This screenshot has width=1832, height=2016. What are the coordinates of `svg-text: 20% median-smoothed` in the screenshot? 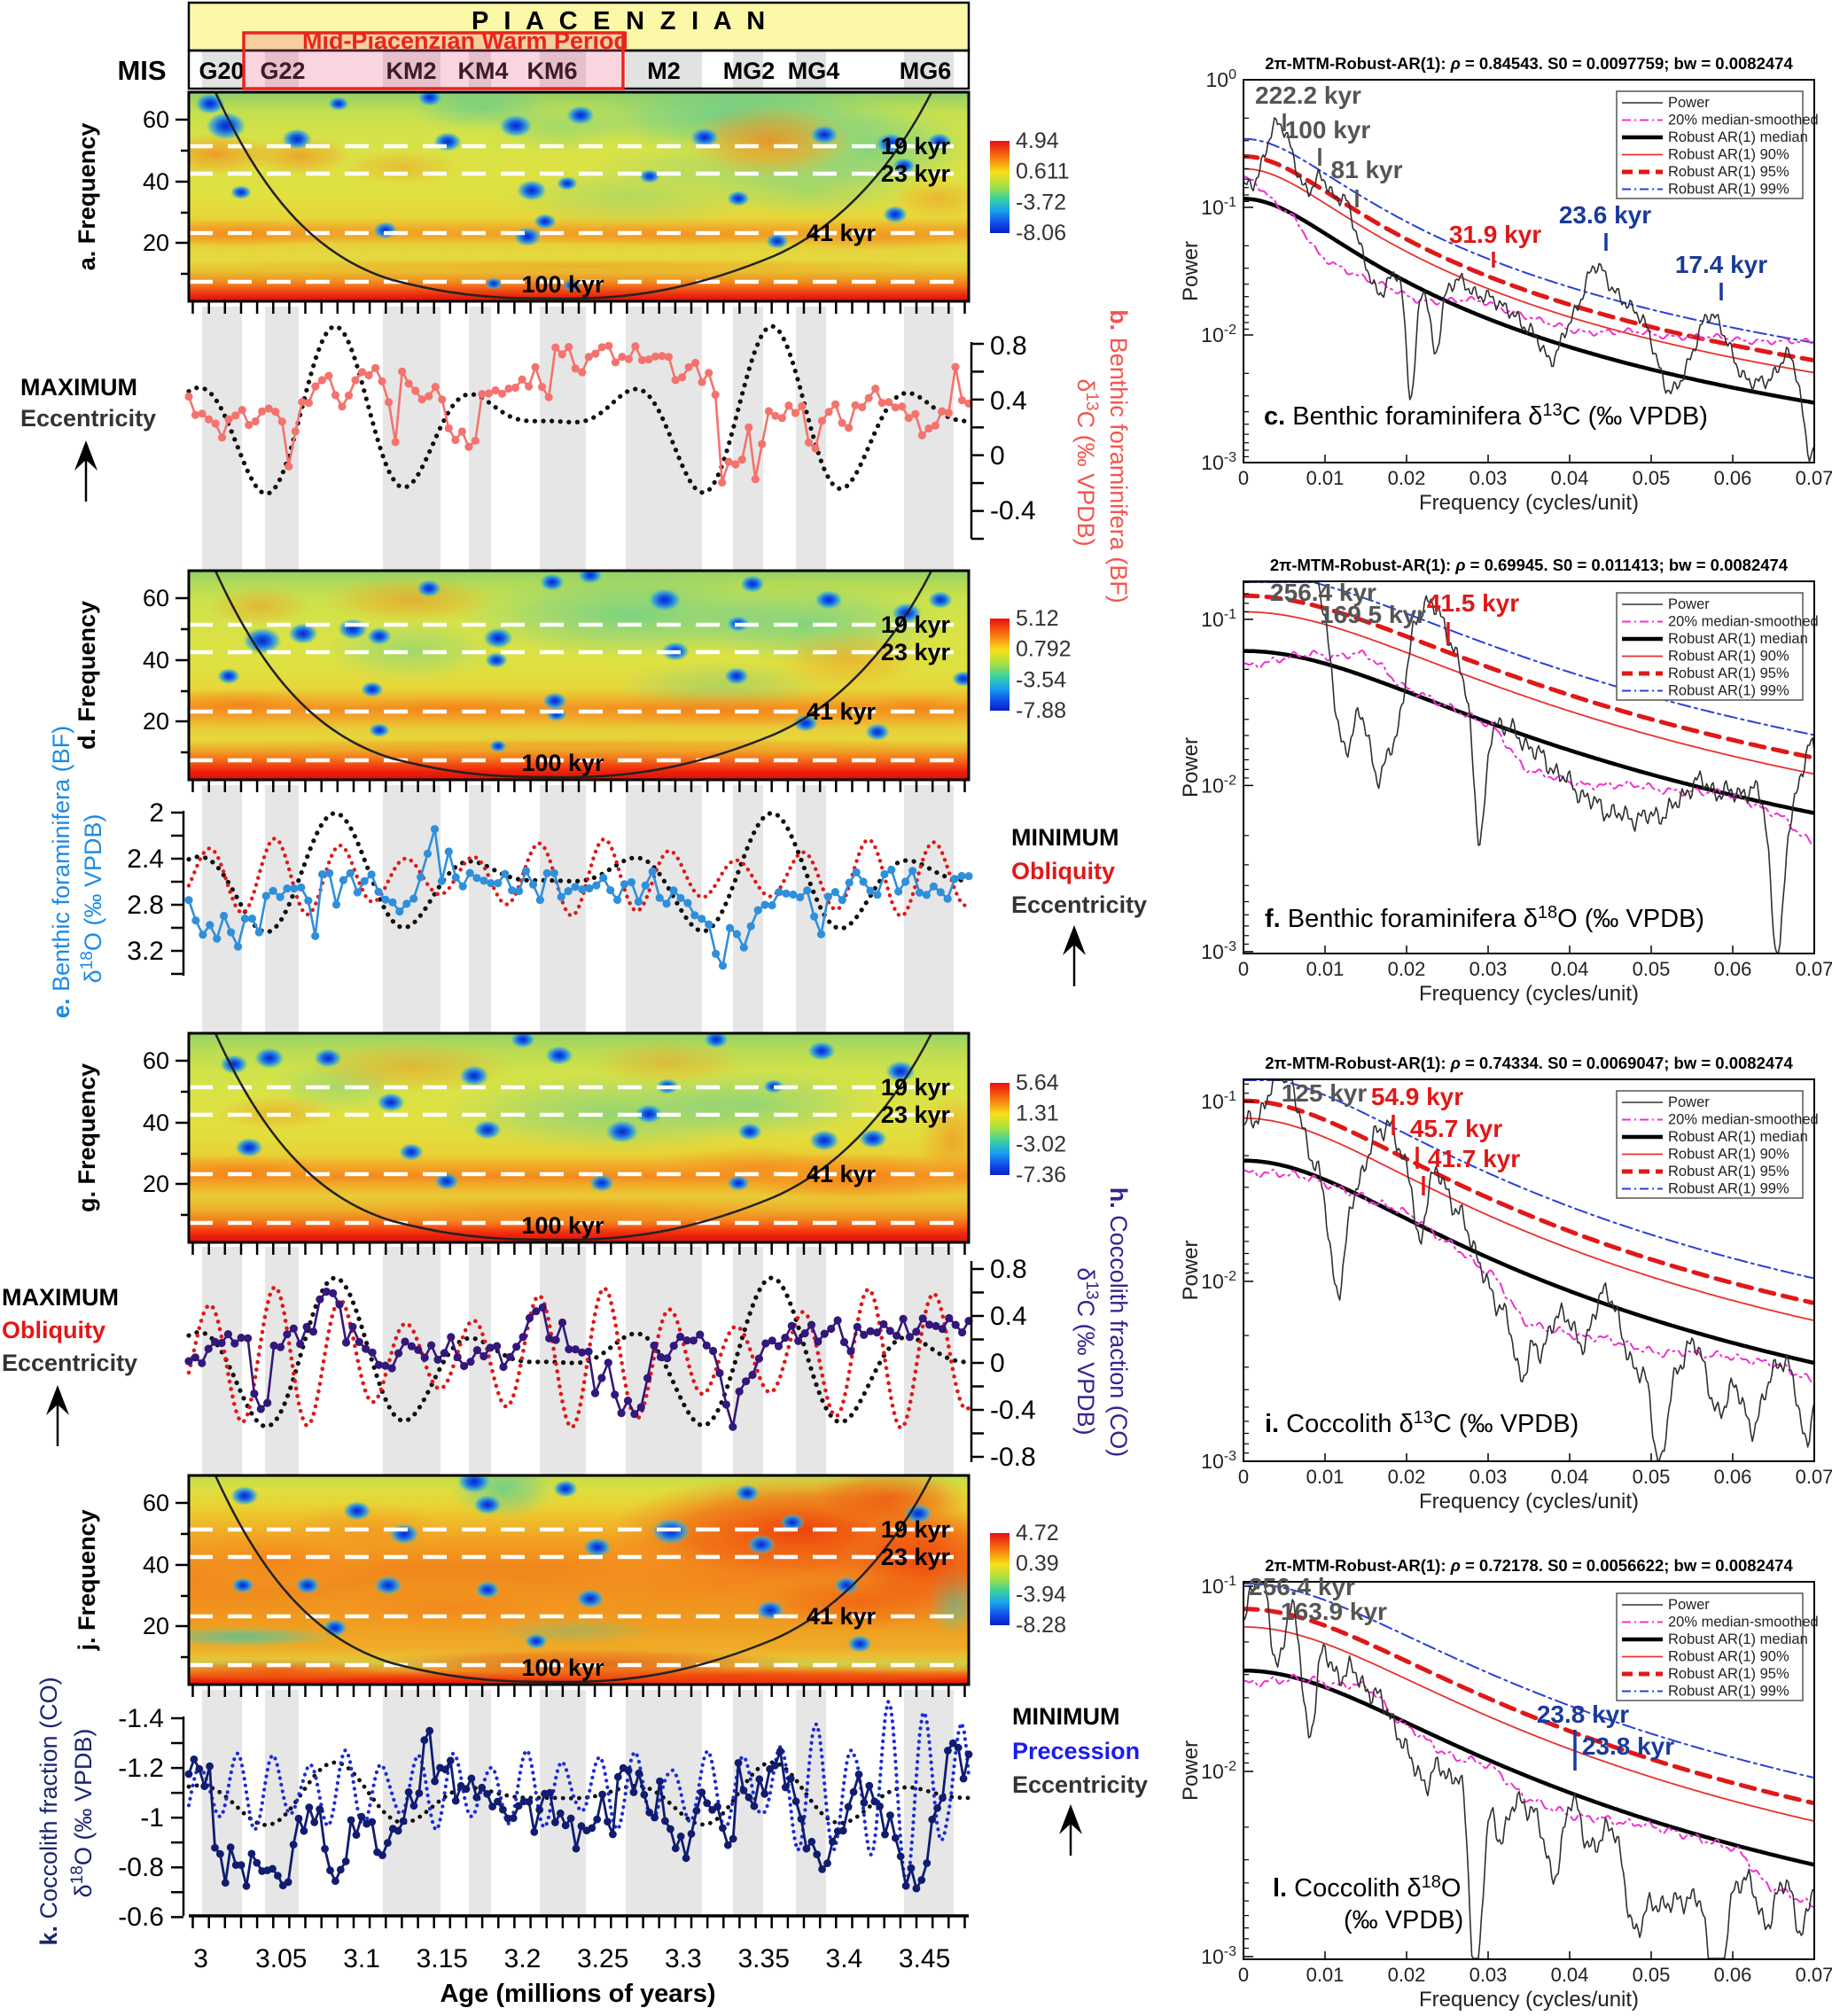 It's located at (1743, 121).